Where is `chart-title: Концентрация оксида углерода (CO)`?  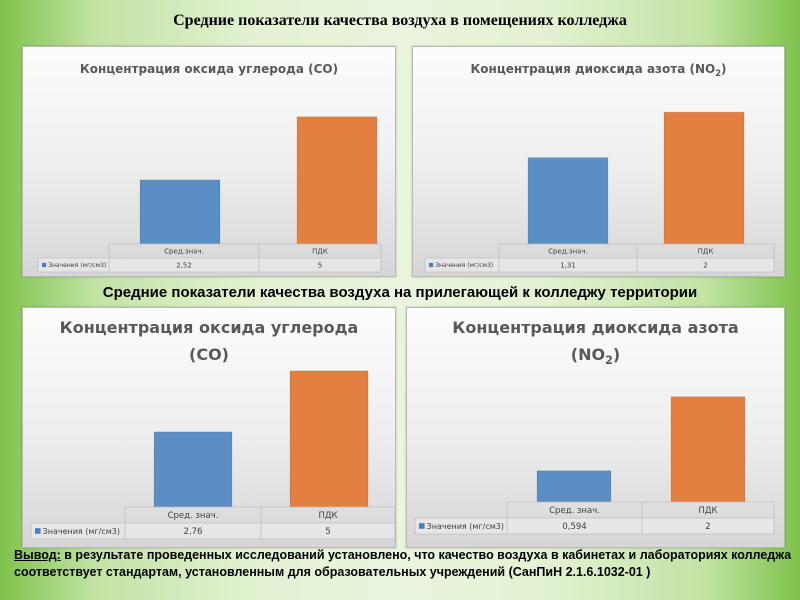 chart-title: Концентрация оксида углерода (CO) is located at coordinates (209, 69).